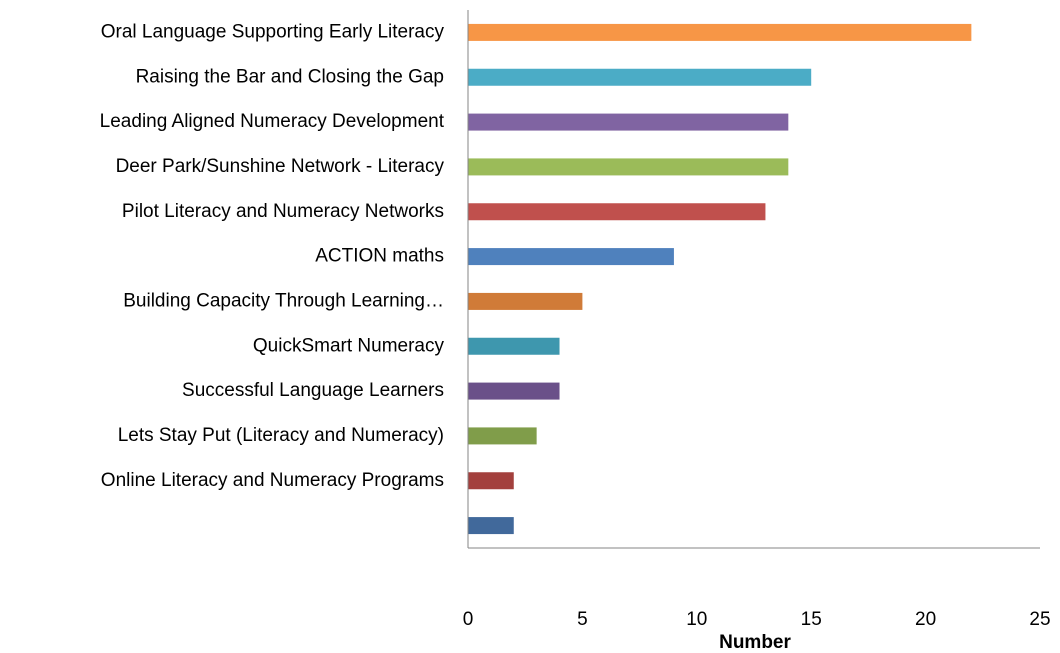  I want to click on x-tick-label: 20, so click(925, 619).